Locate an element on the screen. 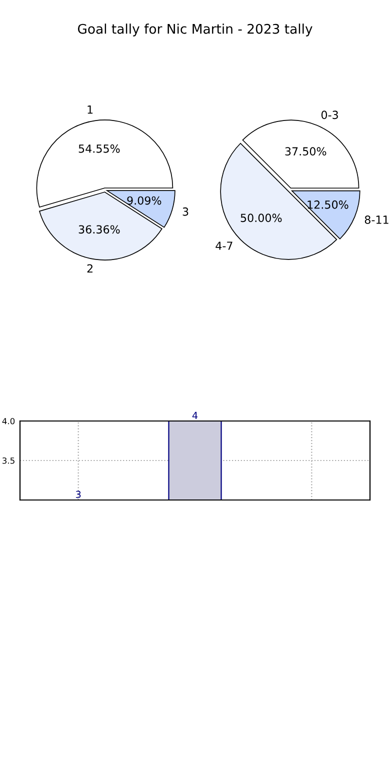 The image size is (390, 780). chart-title: Goal tally for Nic Martin - 2023 tally is located at coordinates (195, 30).